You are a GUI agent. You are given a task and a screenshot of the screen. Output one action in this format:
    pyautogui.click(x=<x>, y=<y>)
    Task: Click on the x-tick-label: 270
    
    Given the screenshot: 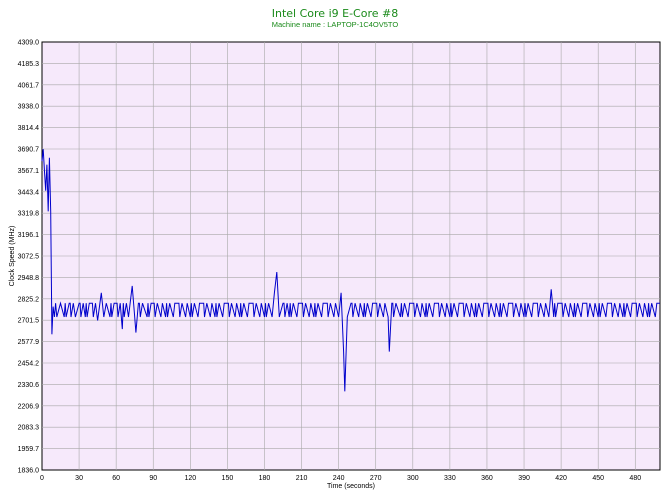 What is the action you would take?
    pyautogui.click(x=376, y=478)
    